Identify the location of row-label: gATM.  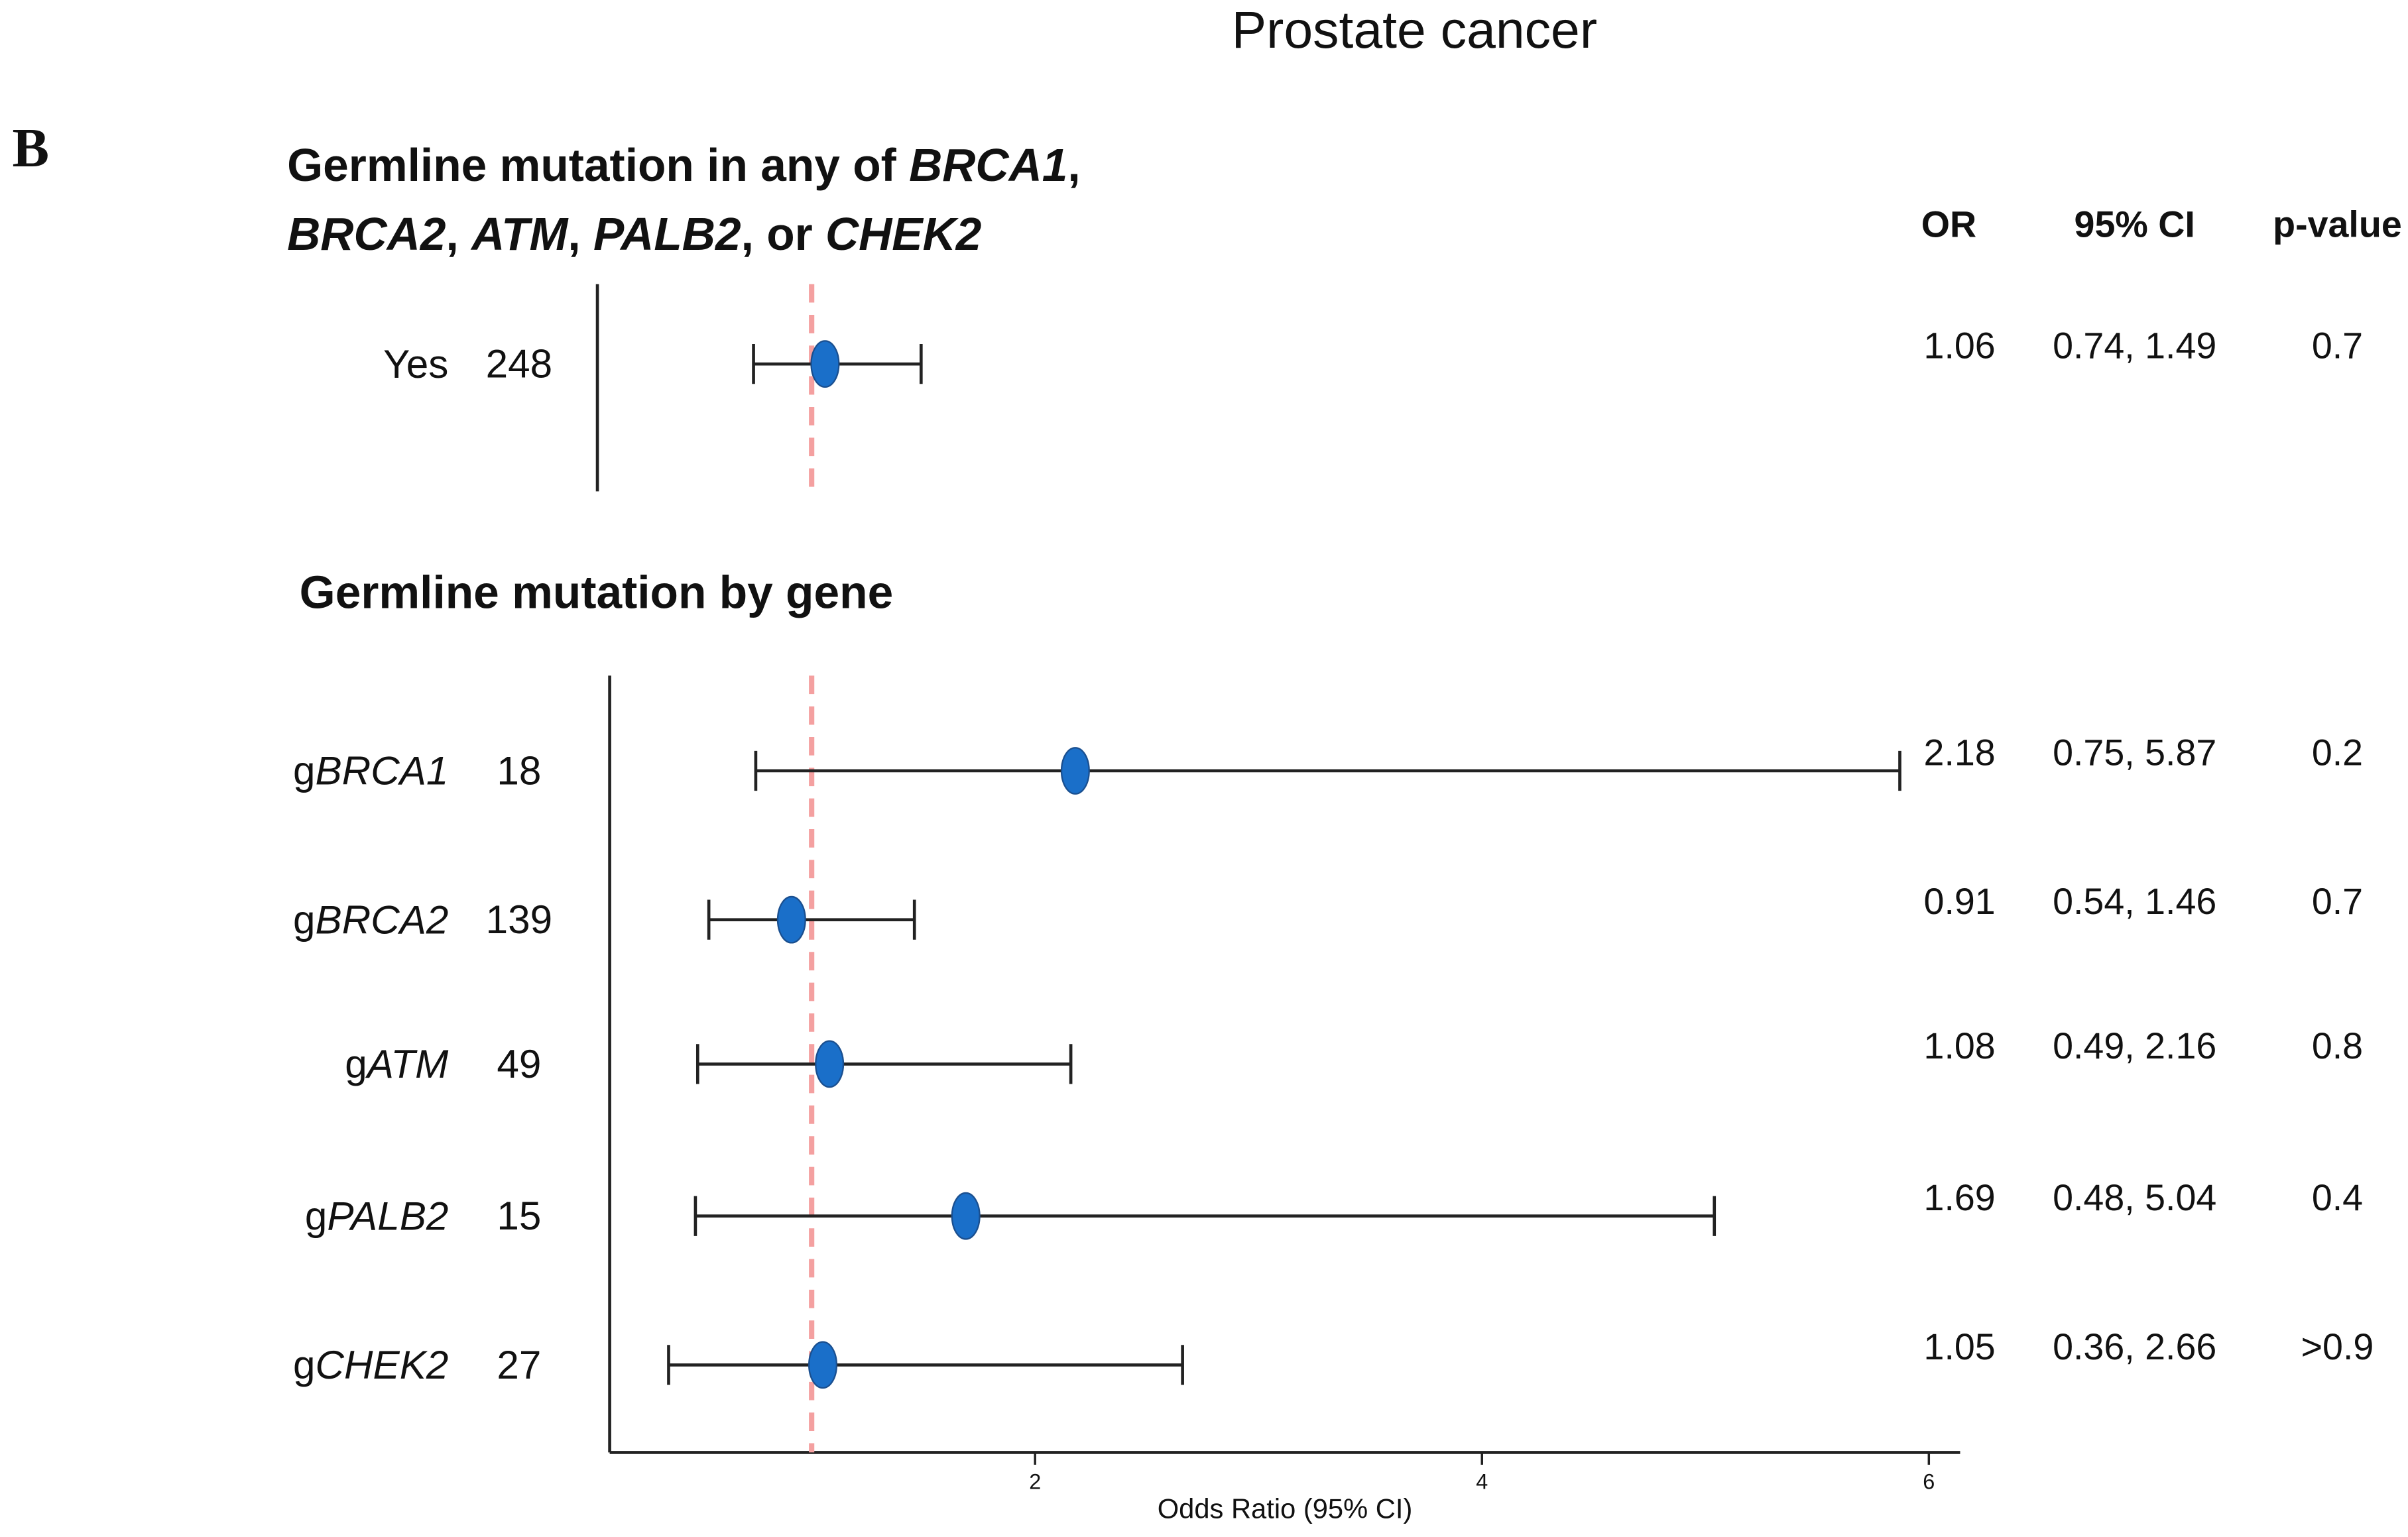
(397, 1063).